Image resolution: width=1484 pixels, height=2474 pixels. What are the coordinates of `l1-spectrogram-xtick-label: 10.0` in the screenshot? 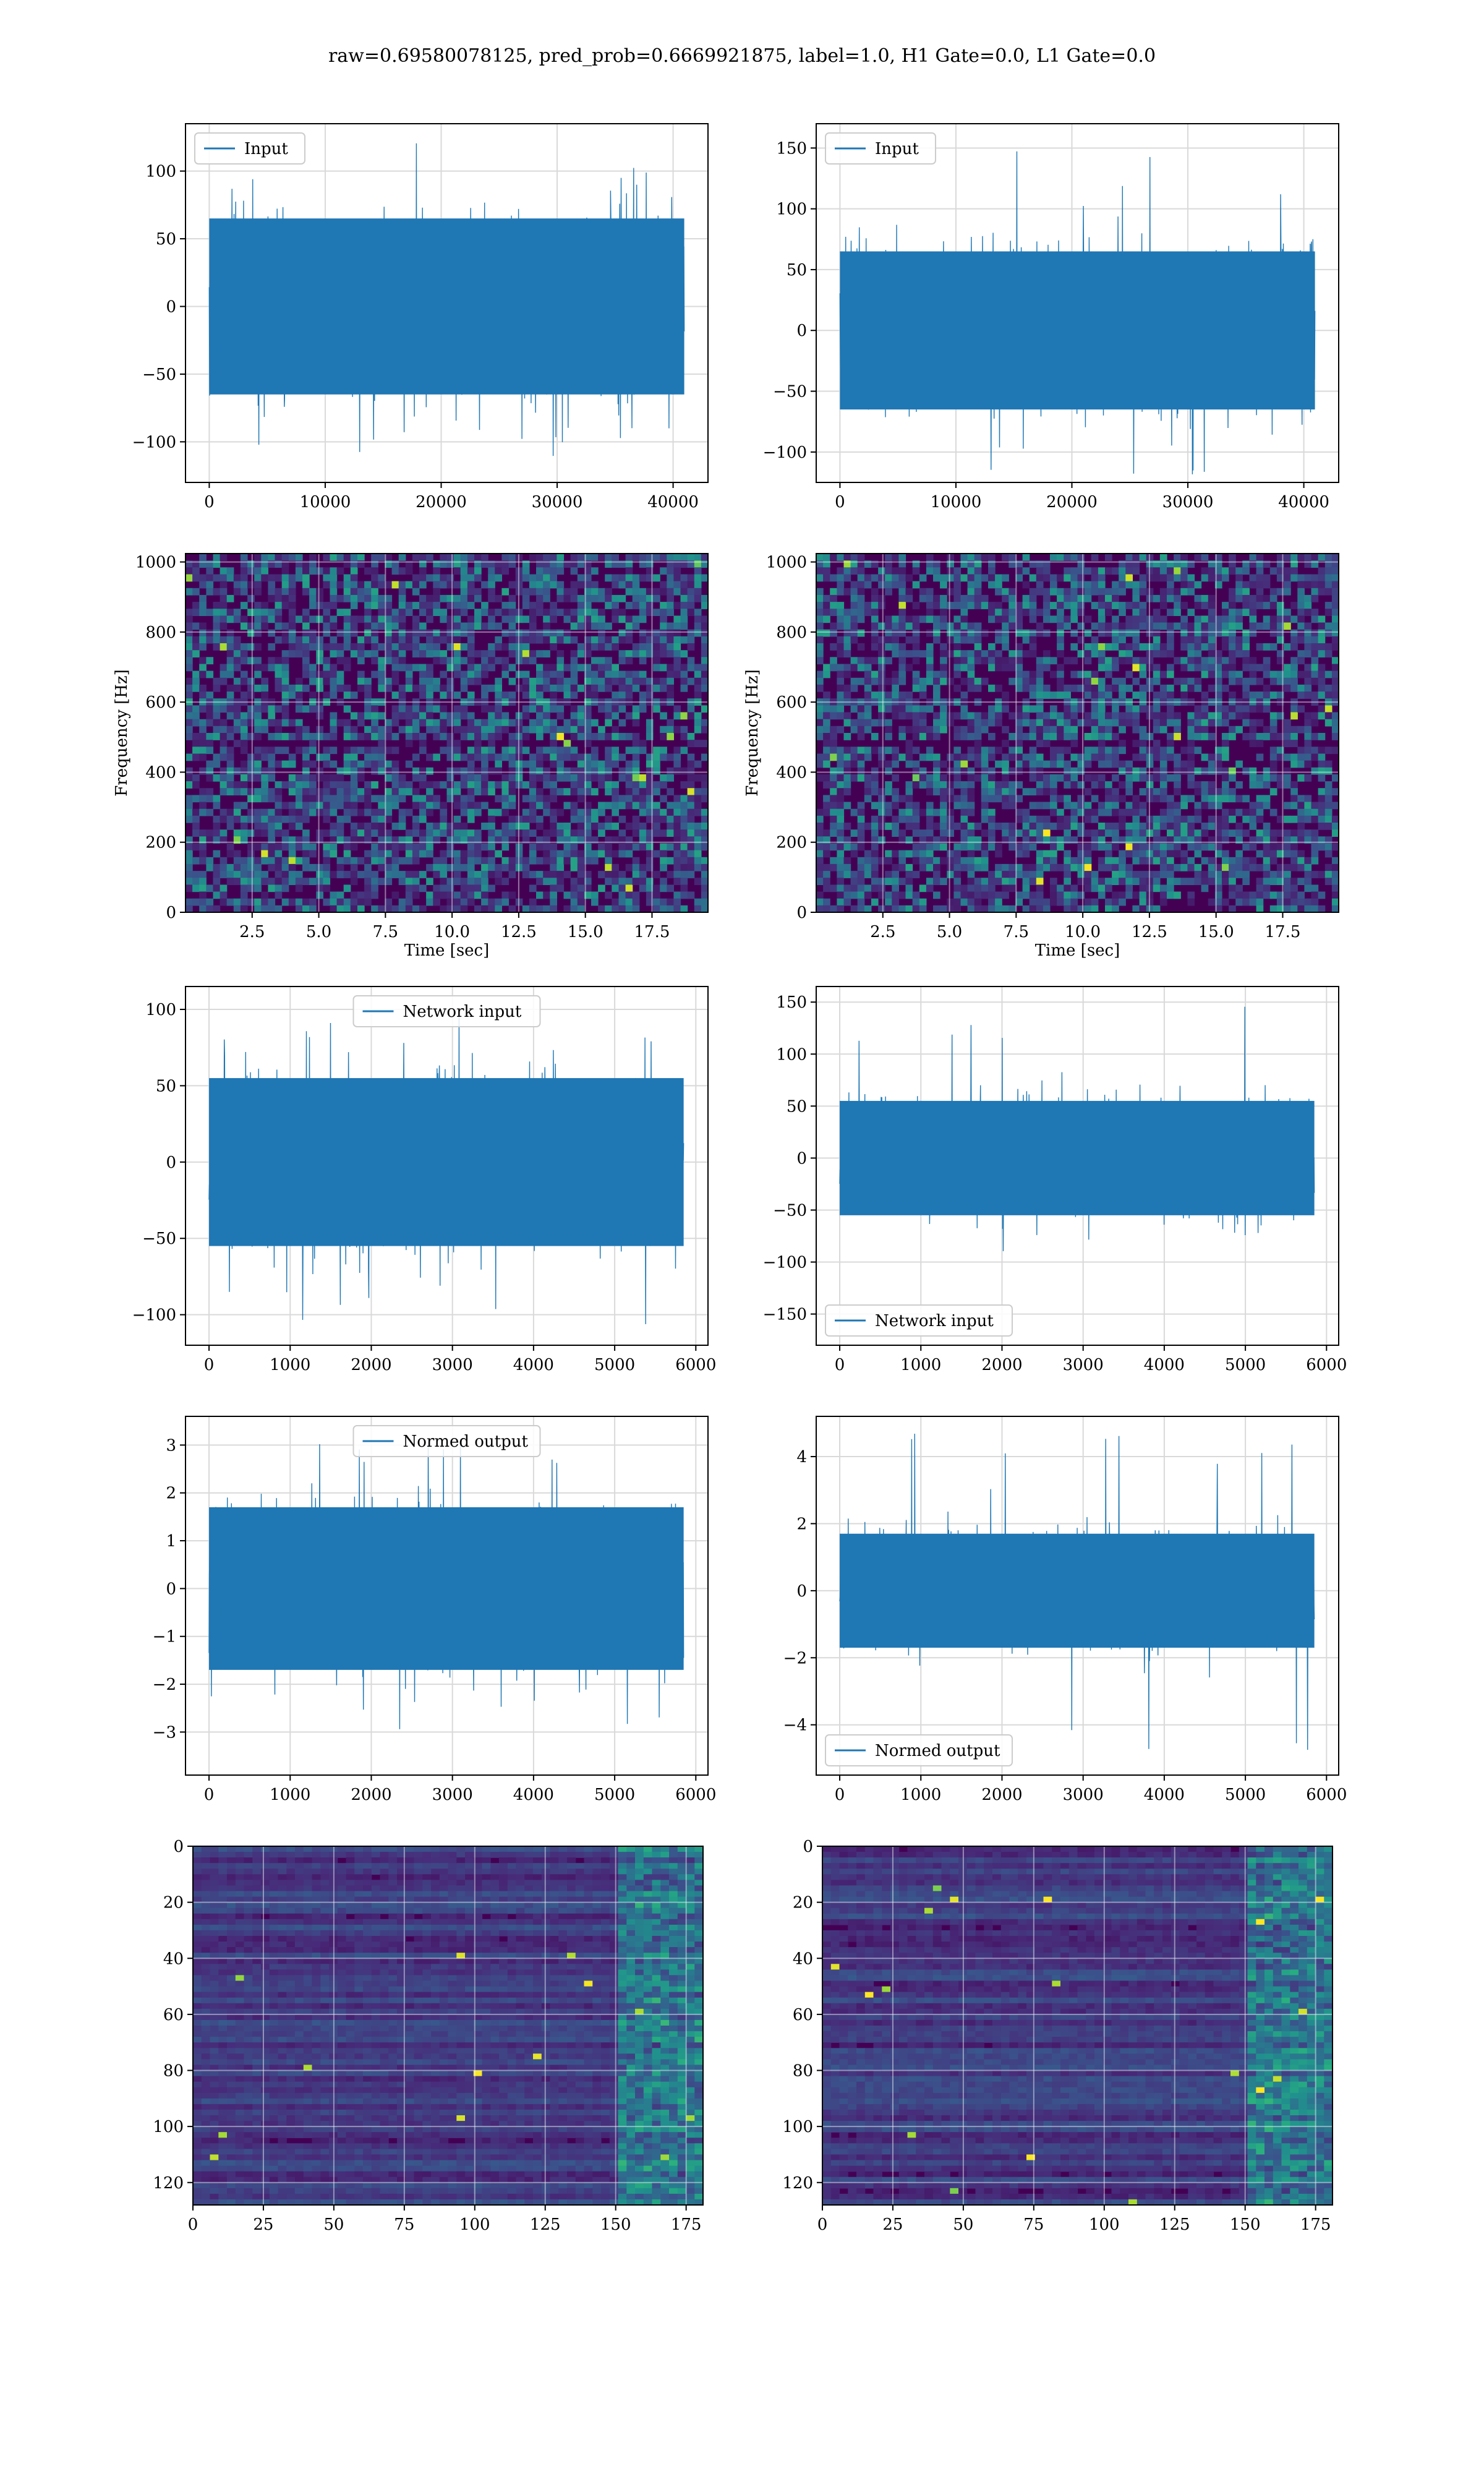 It's located at (1083, 932).